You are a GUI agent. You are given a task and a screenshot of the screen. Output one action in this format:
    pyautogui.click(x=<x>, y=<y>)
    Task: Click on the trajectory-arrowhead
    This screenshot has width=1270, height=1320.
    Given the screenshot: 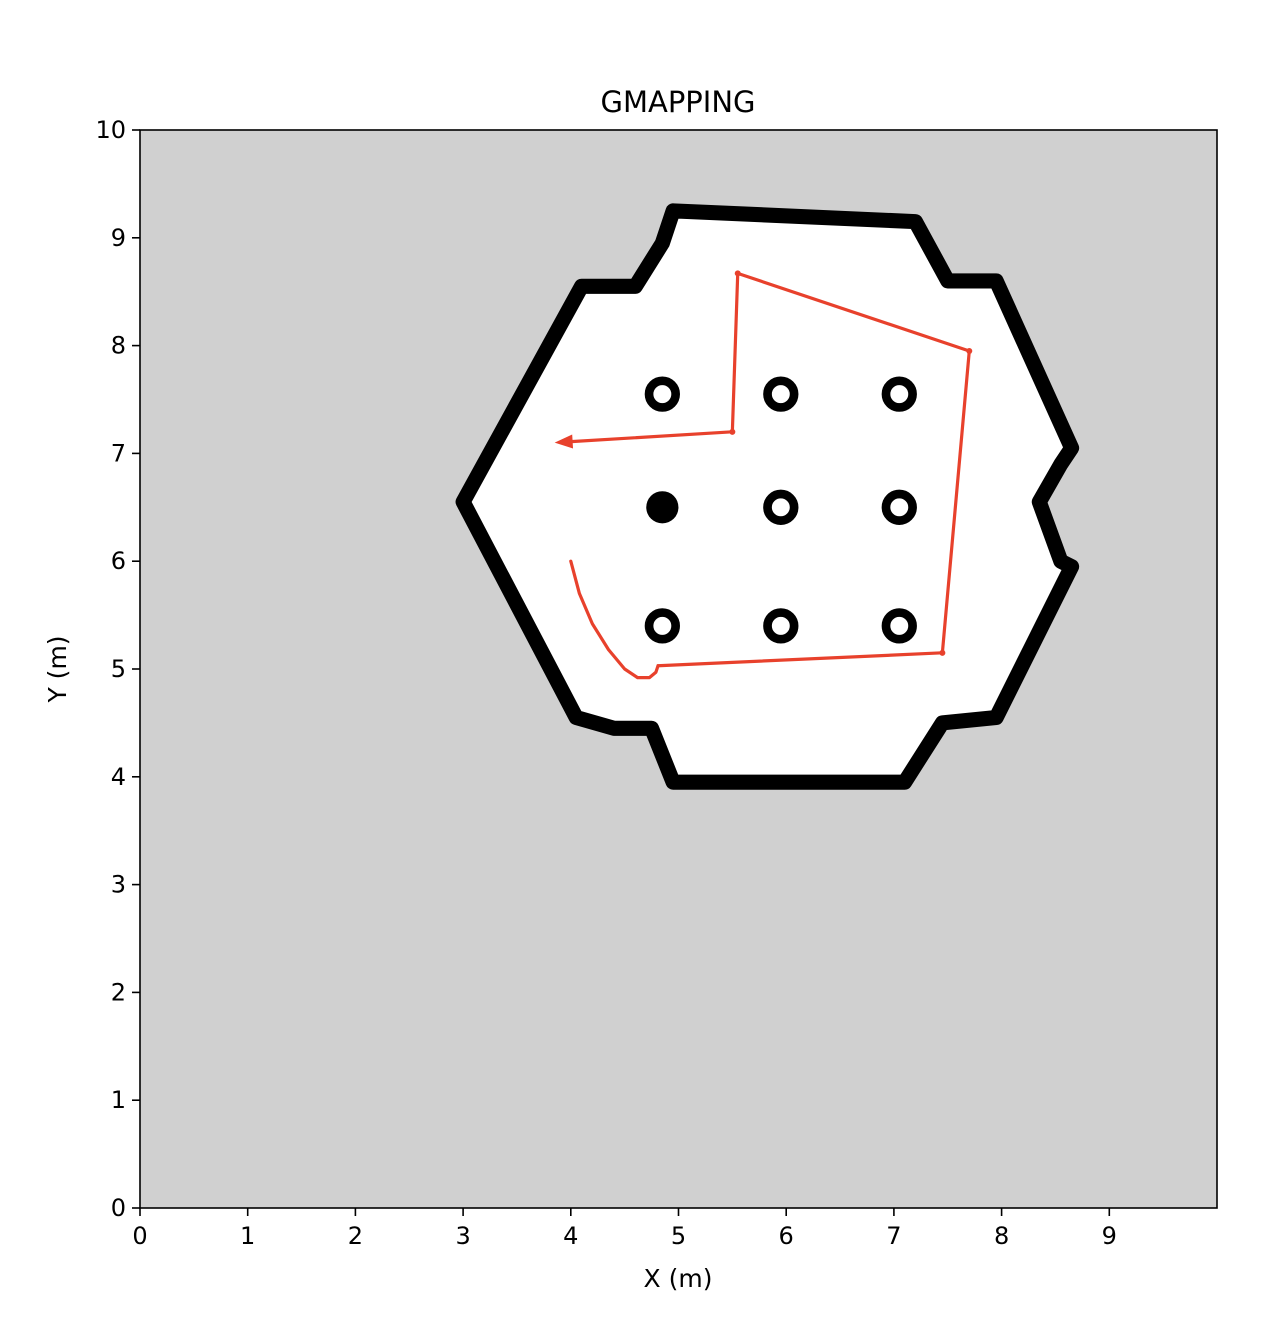 What is the action you would take?
    pyautogui.click(x=564, y=441)
    